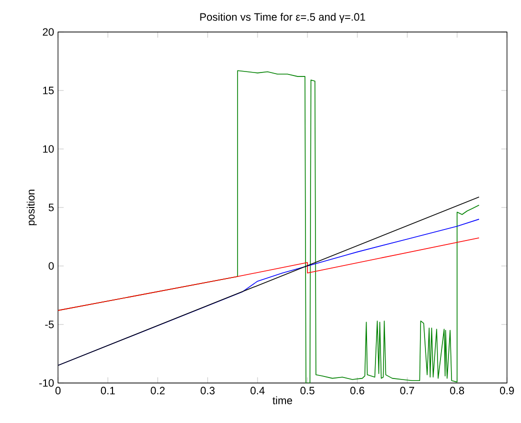 The width and height of the screenshot is (521, 423). I want to click on y-tick-label: 0, so click(51, 266).